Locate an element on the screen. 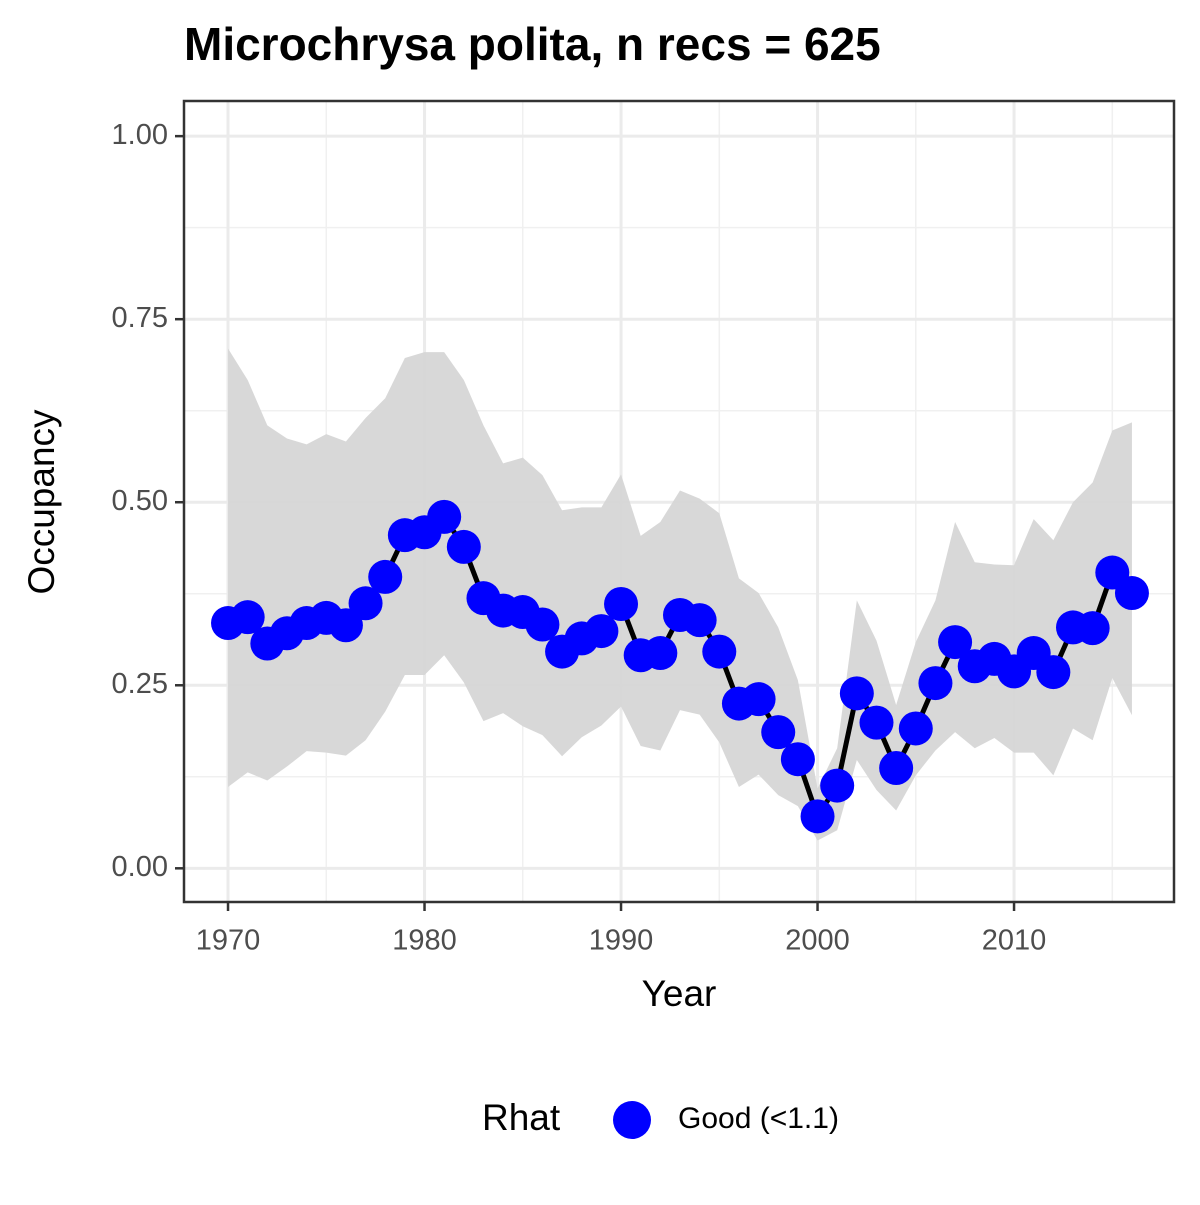 The height and width of the screenshot is (1205, 1200). y-tick-label: 0.50 is located at coordinates (140, 501).